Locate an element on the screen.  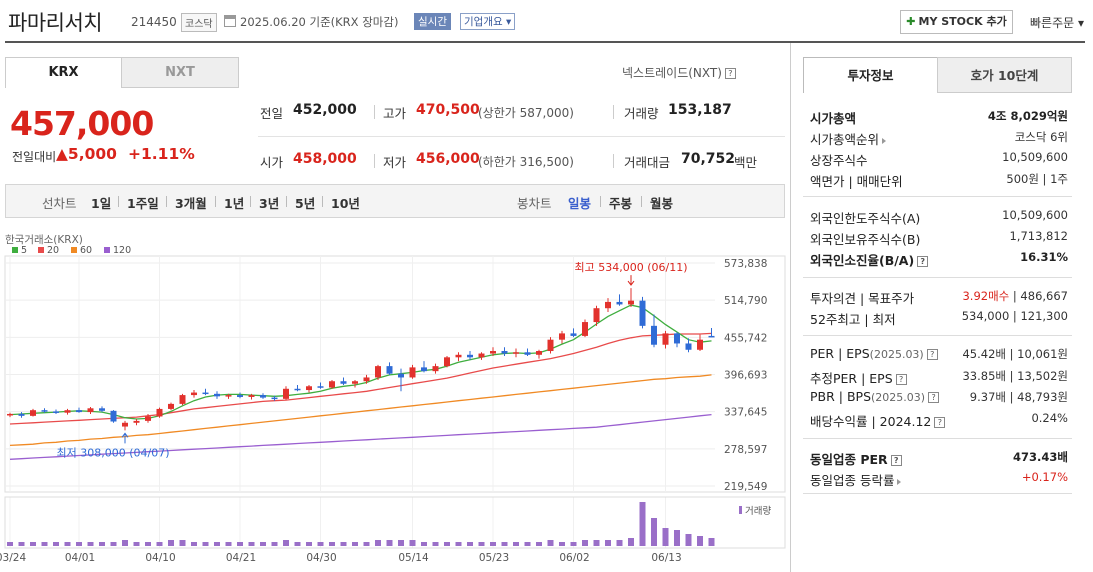
tab-invest-info: 투자정보 is located at coordinates (870, 75).